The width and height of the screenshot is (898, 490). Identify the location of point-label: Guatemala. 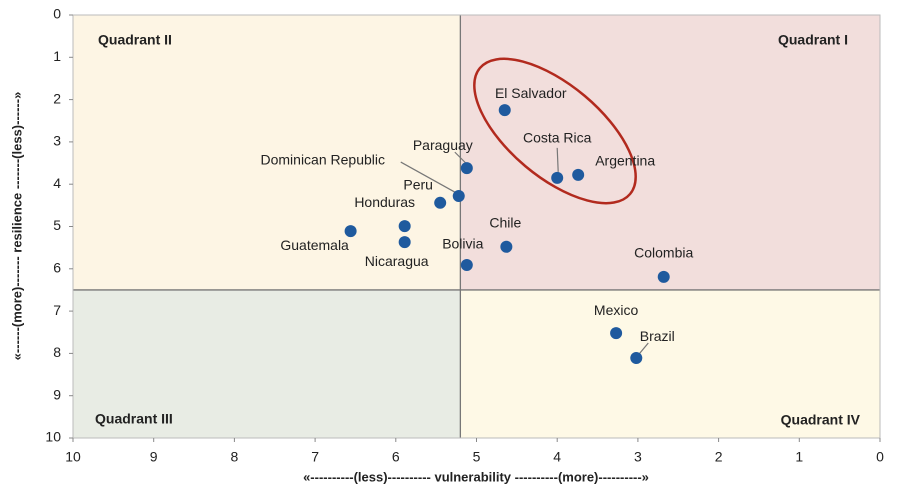
(314, 245).